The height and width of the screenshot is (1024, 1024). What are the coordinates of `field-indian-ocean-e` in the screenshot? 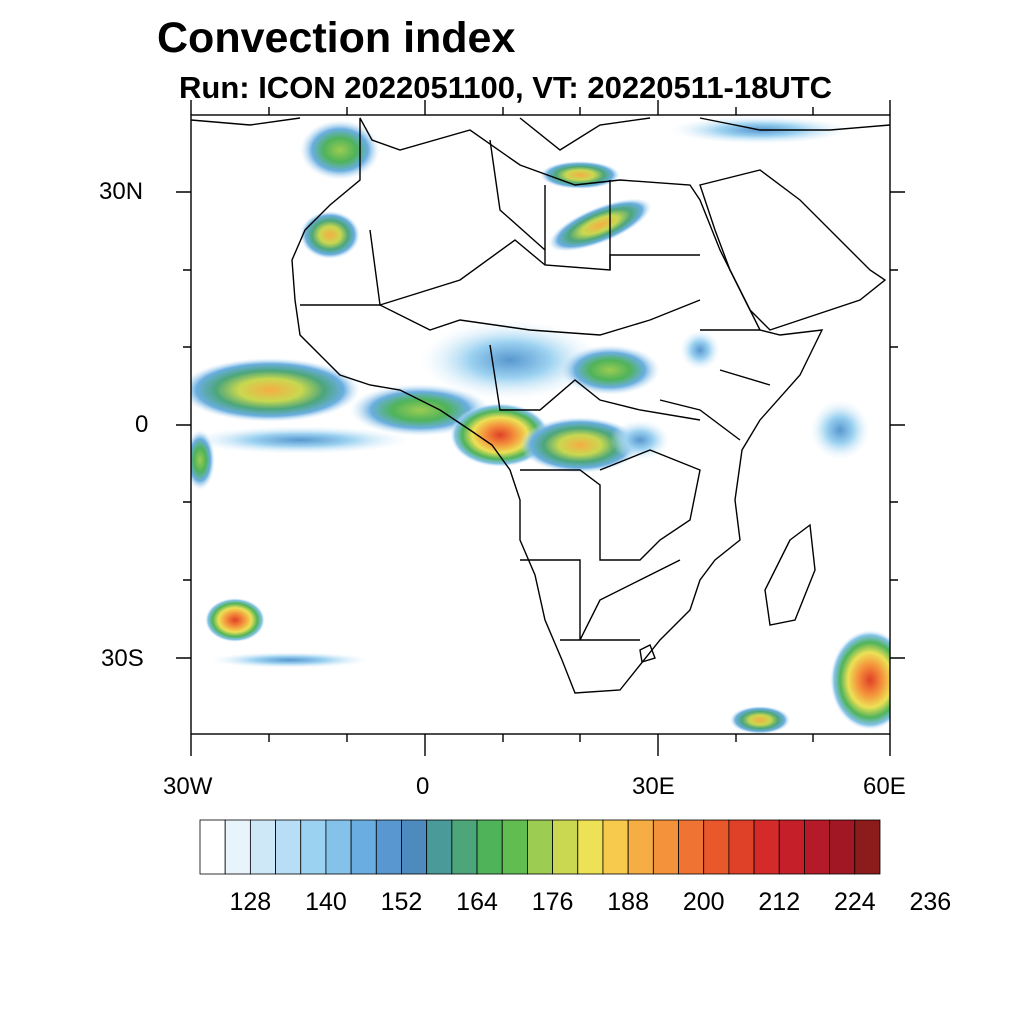 It's located at (840, 430).